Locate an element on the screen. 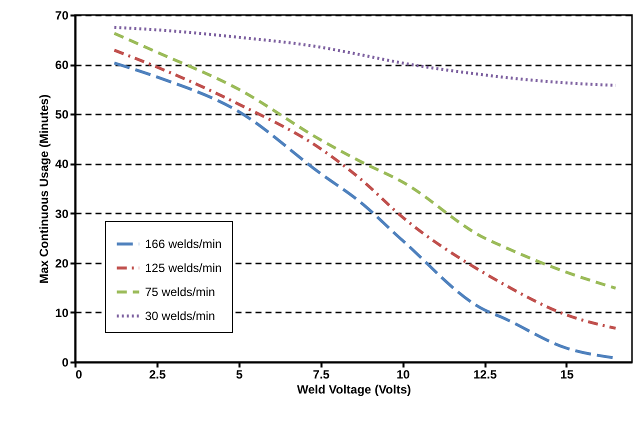 This screenshot has height=421, width=637. y-axis-title: Max Continuous Usage (Minutes) is located at coordinates (44, 189).